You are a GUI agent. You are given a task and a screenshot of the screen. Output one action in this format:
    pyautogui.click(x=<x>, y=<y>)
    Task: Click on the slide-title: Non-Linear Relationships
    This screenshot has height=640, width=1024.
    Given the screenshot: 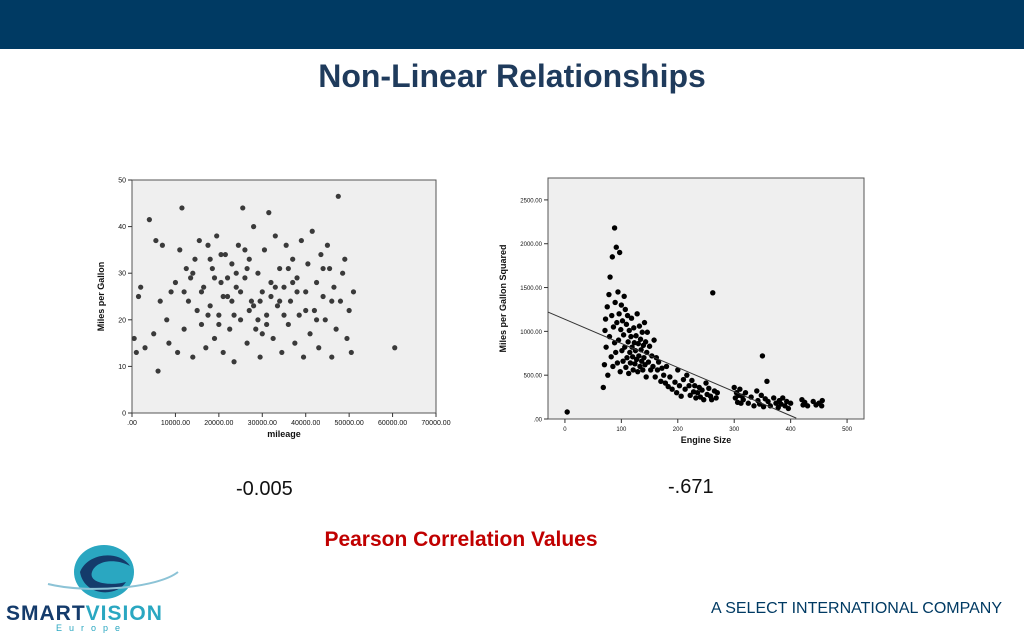 What is the action you would take?
    pyautogui.click(x=512, y=76)
    